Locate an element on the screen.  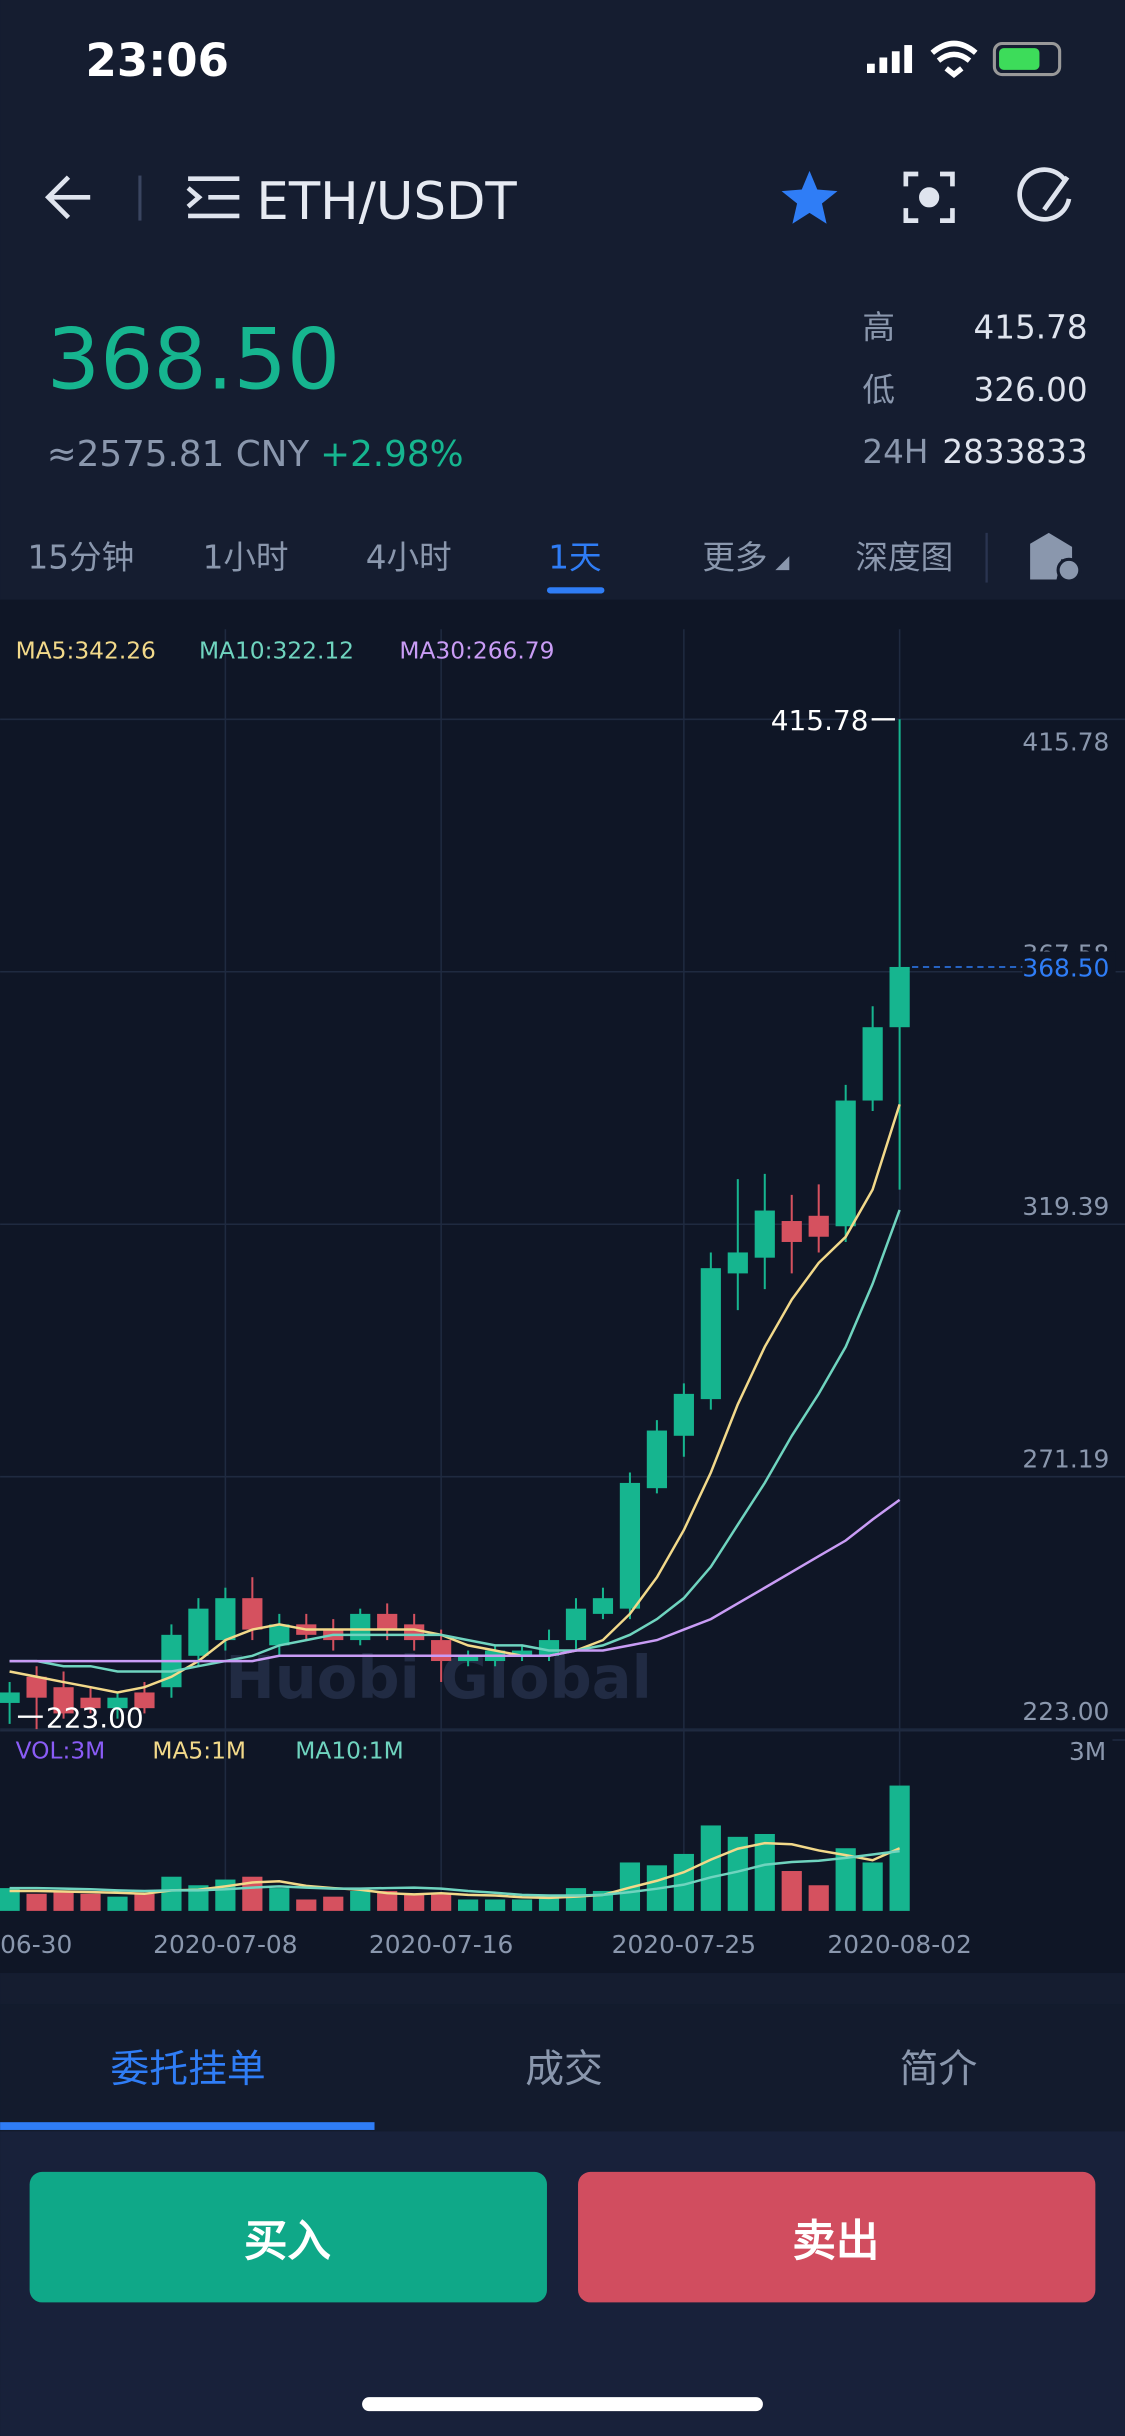
more-triangle is located at coordinates (782, 563).